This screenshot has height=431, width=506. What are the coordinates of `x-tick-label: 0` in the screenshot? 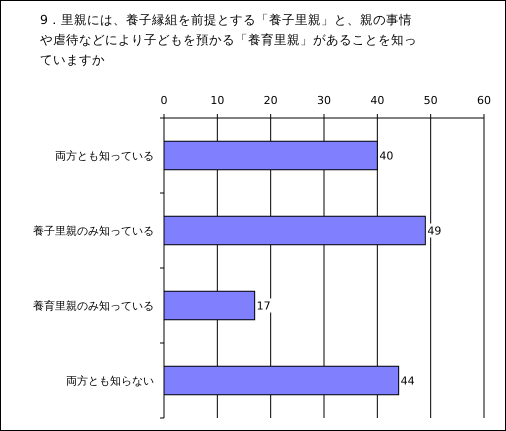 It's located at (164, 100).